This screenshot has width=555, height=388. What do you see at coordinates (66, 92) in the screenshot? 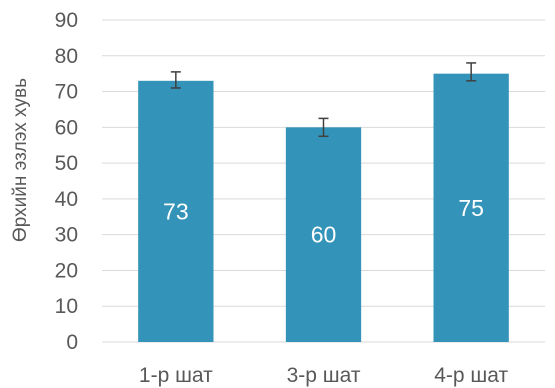
I see `y-tick-label: 70` at bounding box center [66, 92].